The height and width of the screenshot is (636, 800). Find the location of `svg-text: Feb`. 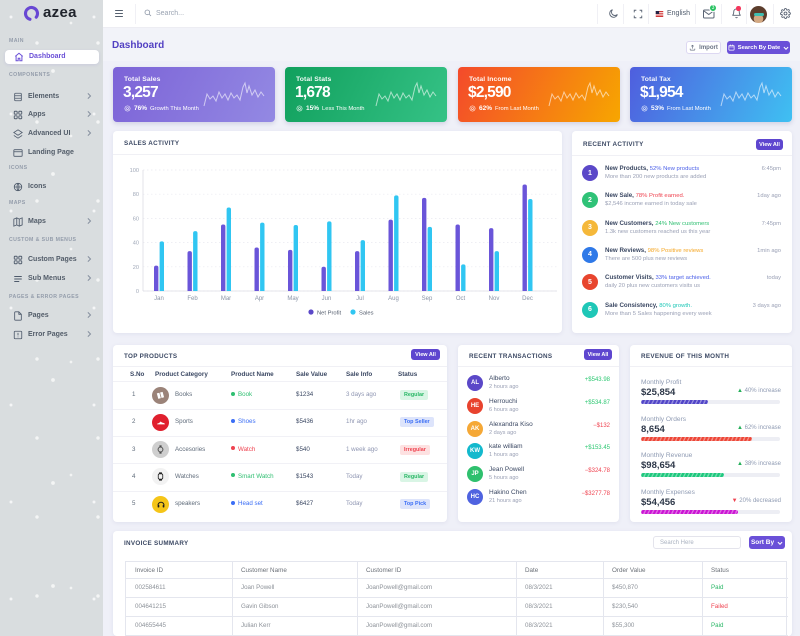

svg-text: Feb is located at coordinates (192, 299).